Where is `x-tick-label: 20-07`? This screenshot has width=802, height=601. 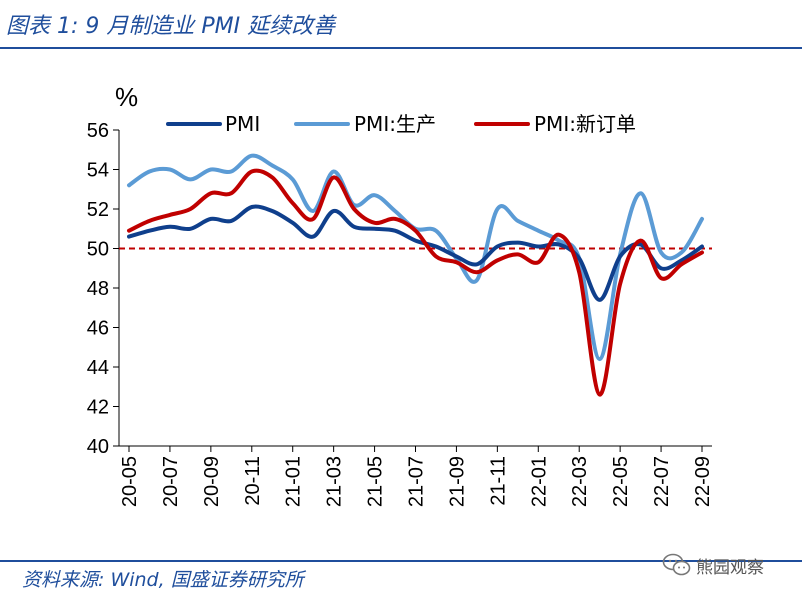
x-tick-label: 20-07 is located at coordinates (171, 481).